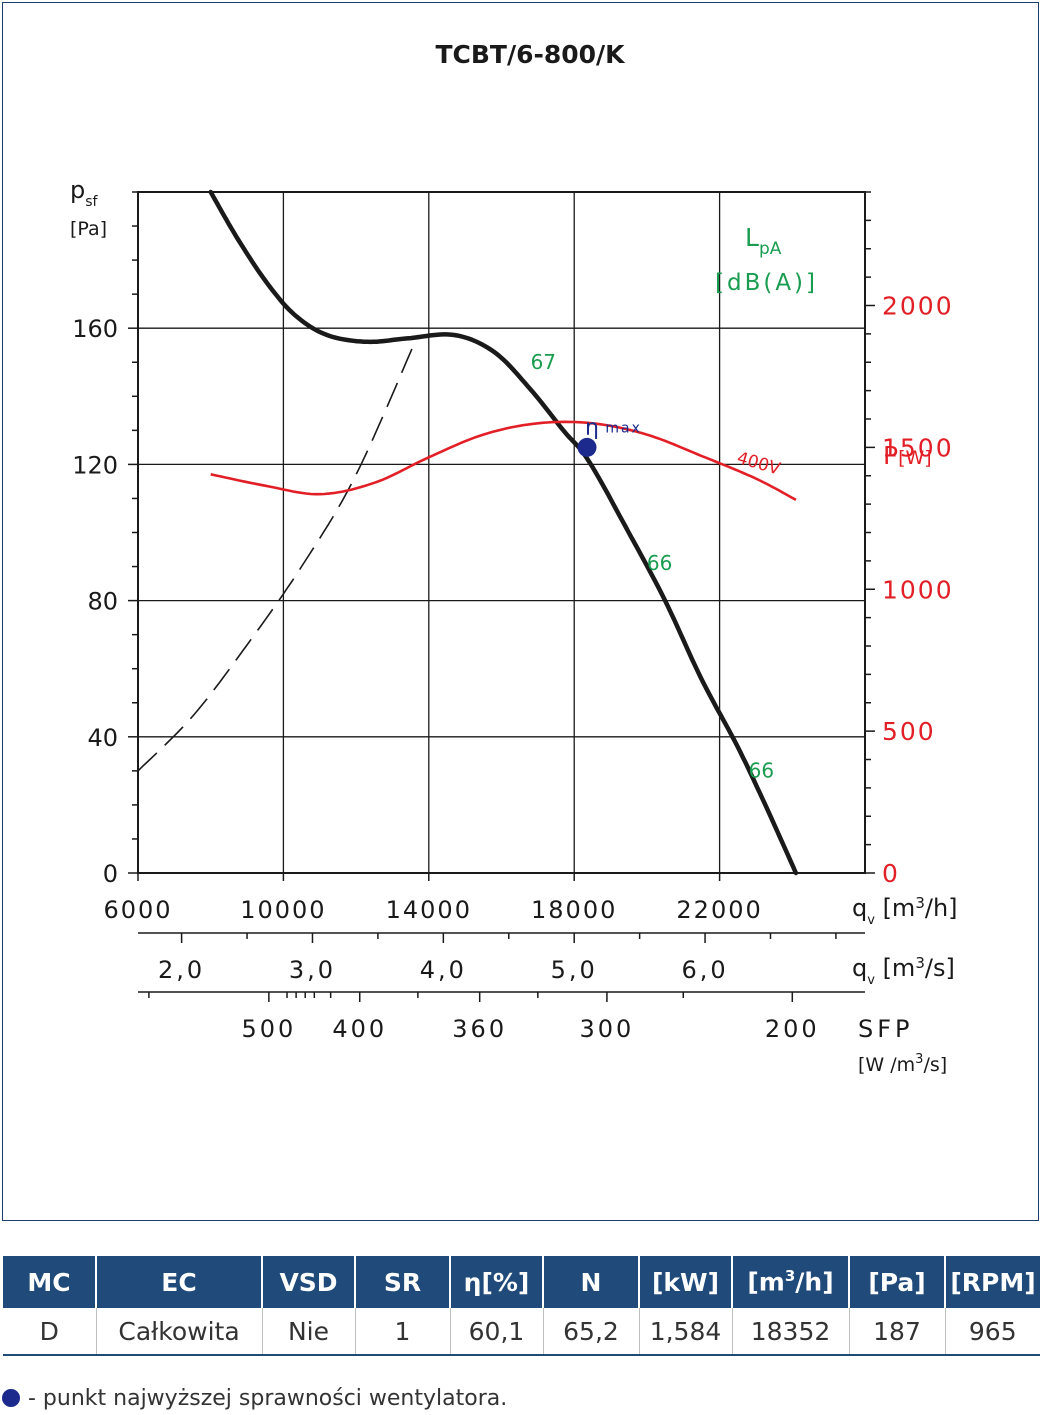 The width and height of the screenshot is (1045, 1415). What do you see at coordinates (905, 911) in the screenshot?
I see `x-axis-label-m3h: qv [m3/h]` at bounding box center [905, 911].